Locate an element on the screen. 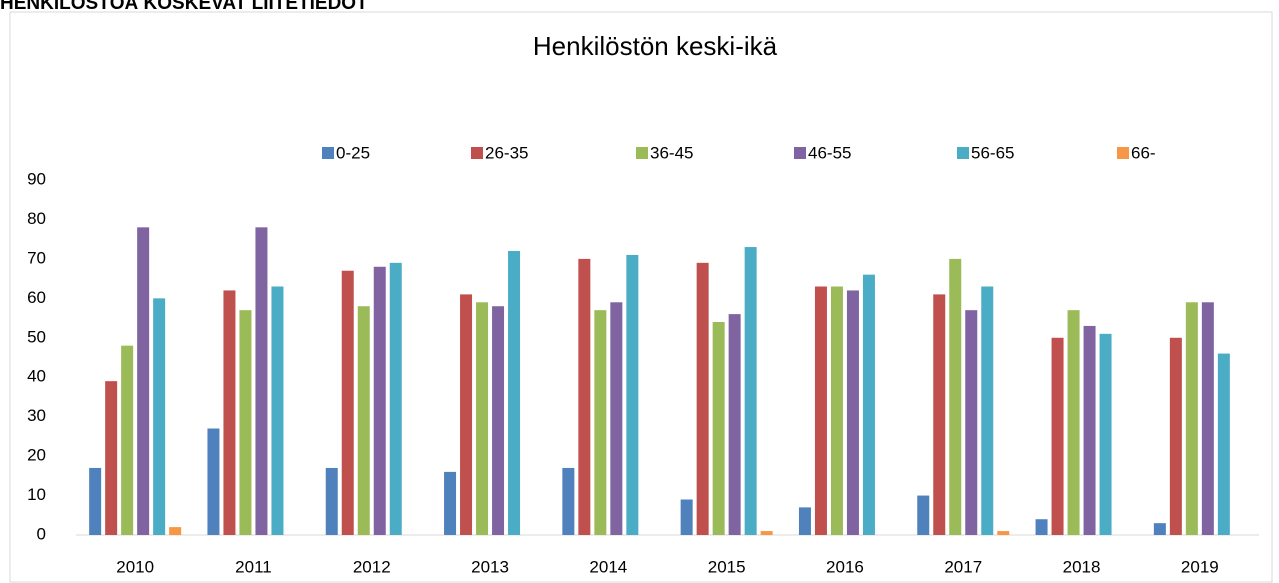 This screenshot has height=583, width=1279. y-tick-label: 40 is located at coordinates (36, 376).